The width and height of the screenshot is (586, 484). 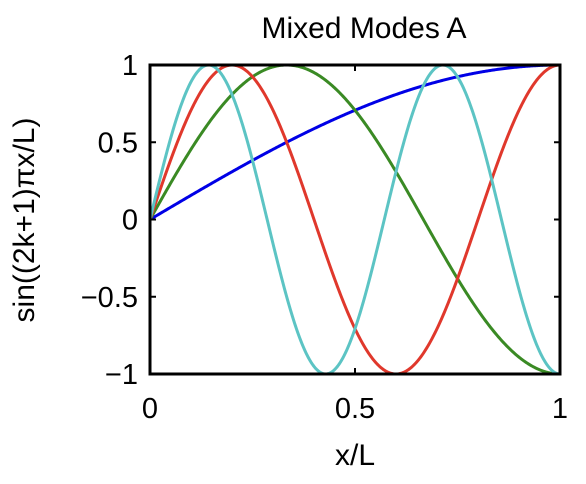 I want to click on x-tick-label: 0, so click(x=150, y=409).